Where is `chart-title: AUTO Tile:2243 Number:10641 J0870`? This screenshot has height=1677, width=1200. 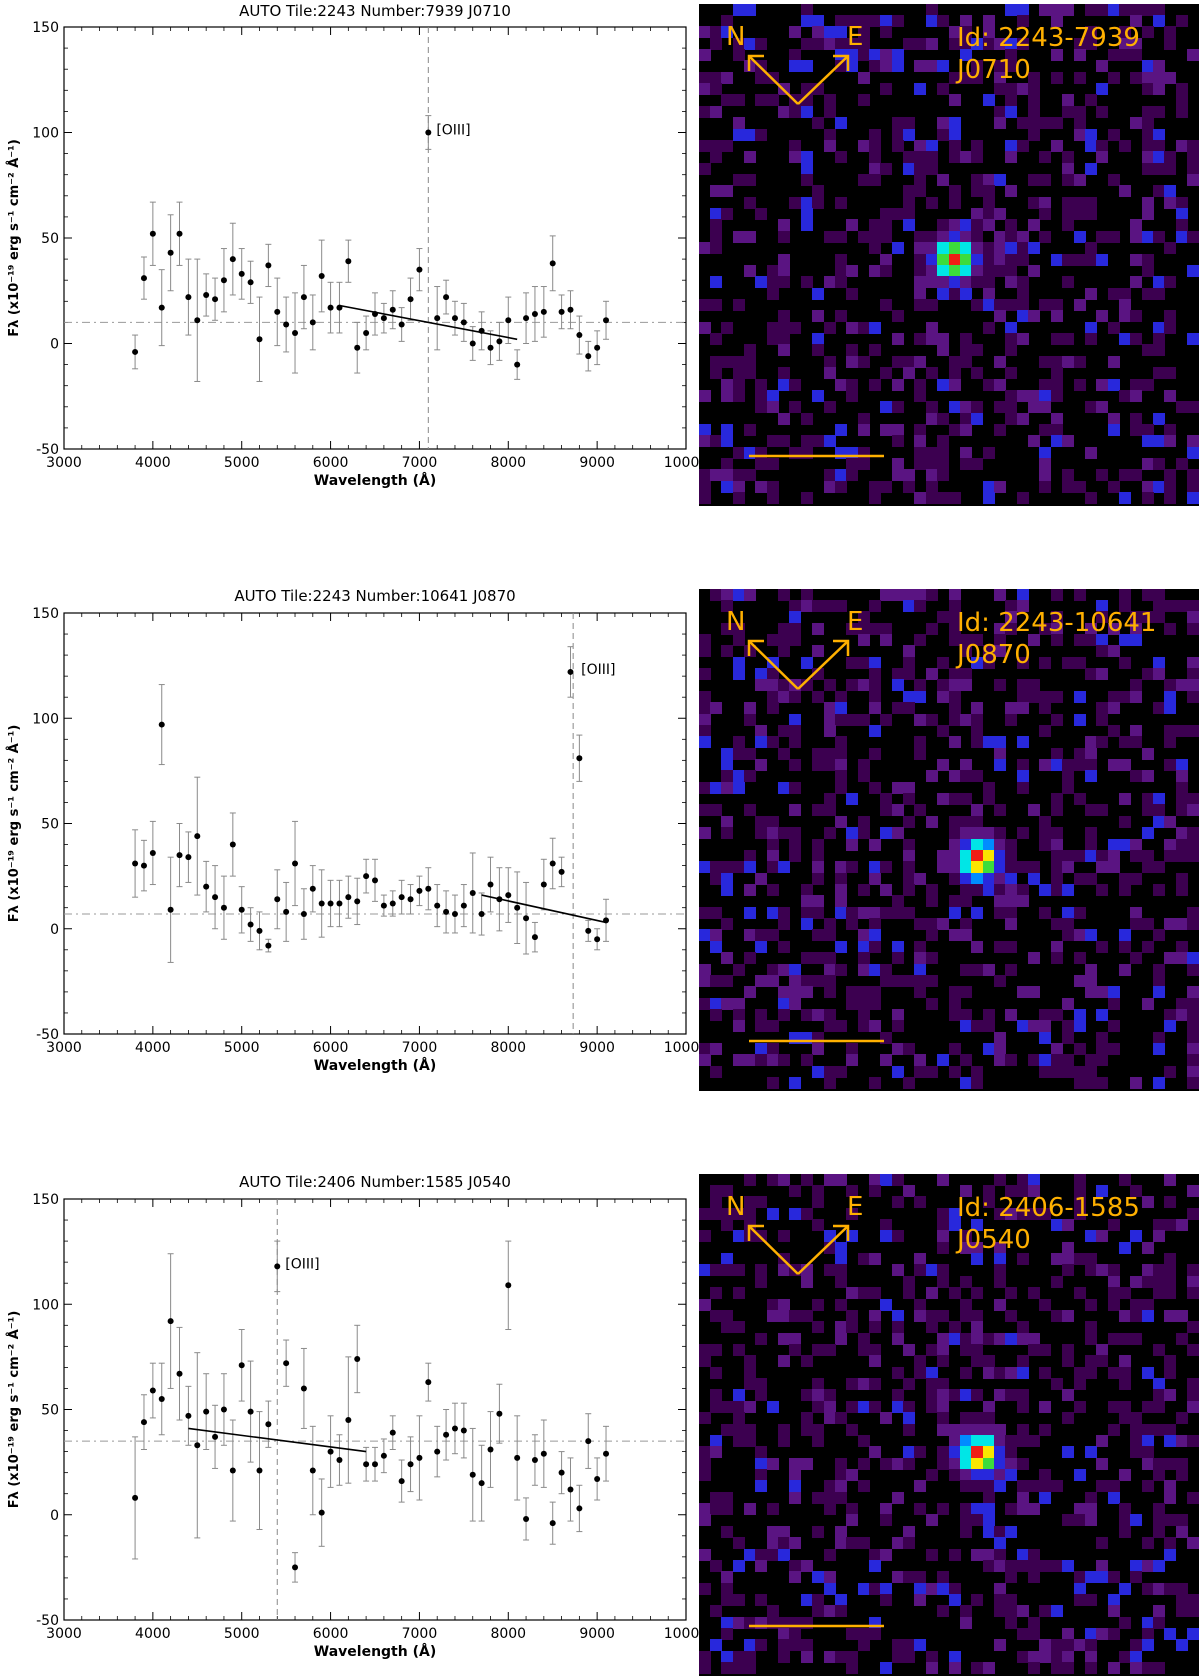 chart-title: AUTO Tile:2243 Number:10641 J0870 is located at coordinates (374, 596).